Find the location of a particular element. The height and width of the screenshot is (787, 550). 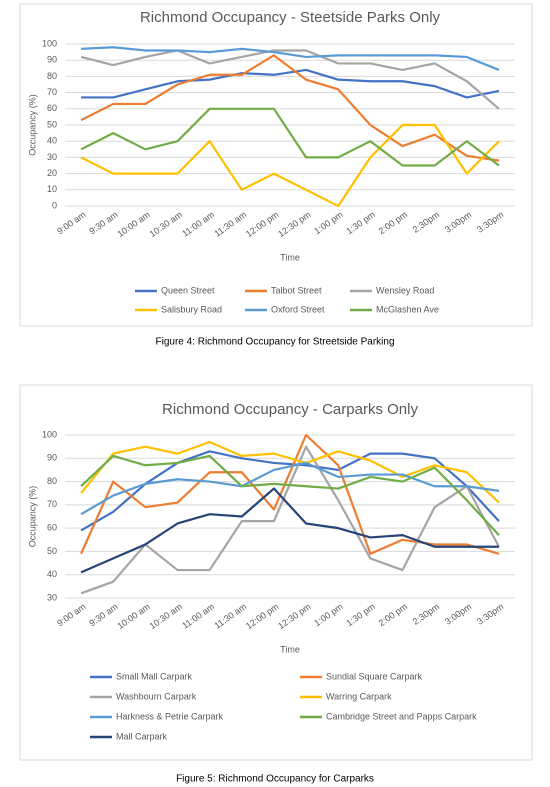

legend-label: Sundial Square Carpark is located at coordinates (374, 676).